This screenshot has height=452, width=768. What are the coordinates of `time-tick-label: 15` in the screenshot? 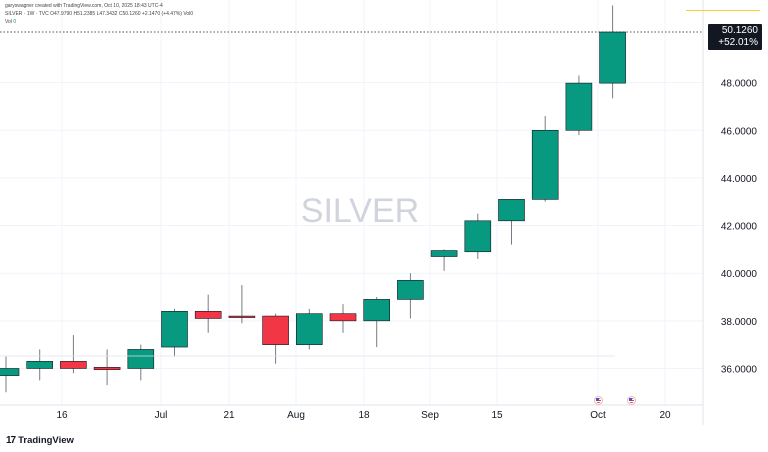 It's located at (497, 415).